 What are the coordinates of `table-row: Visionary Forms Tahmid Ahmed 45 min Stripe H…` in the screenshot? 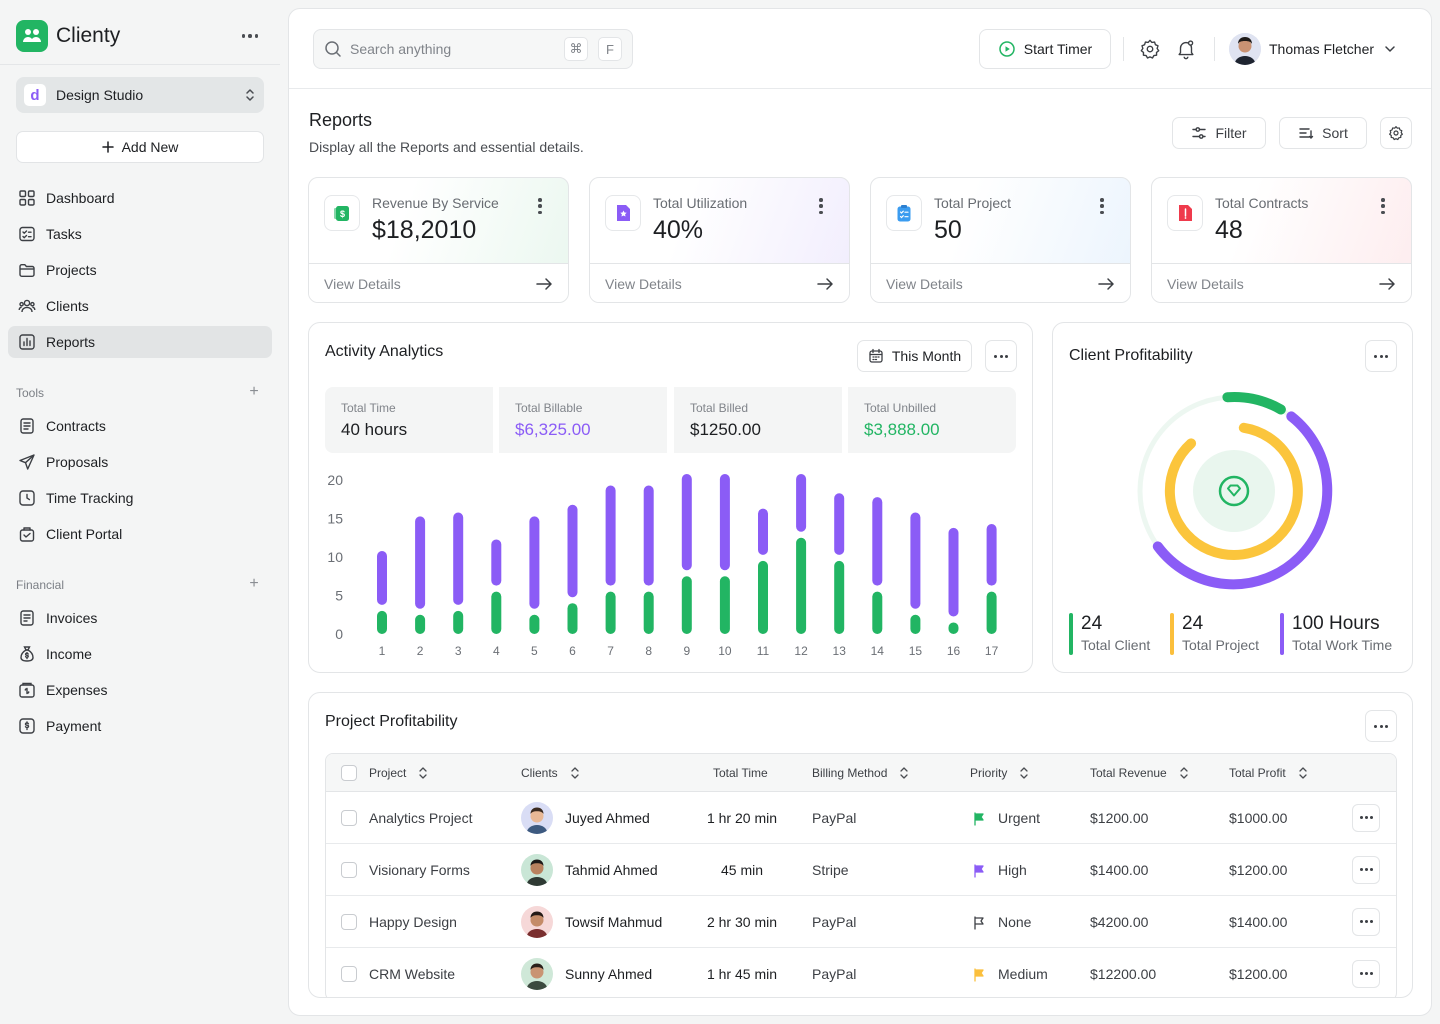 It's located at (861, 870).